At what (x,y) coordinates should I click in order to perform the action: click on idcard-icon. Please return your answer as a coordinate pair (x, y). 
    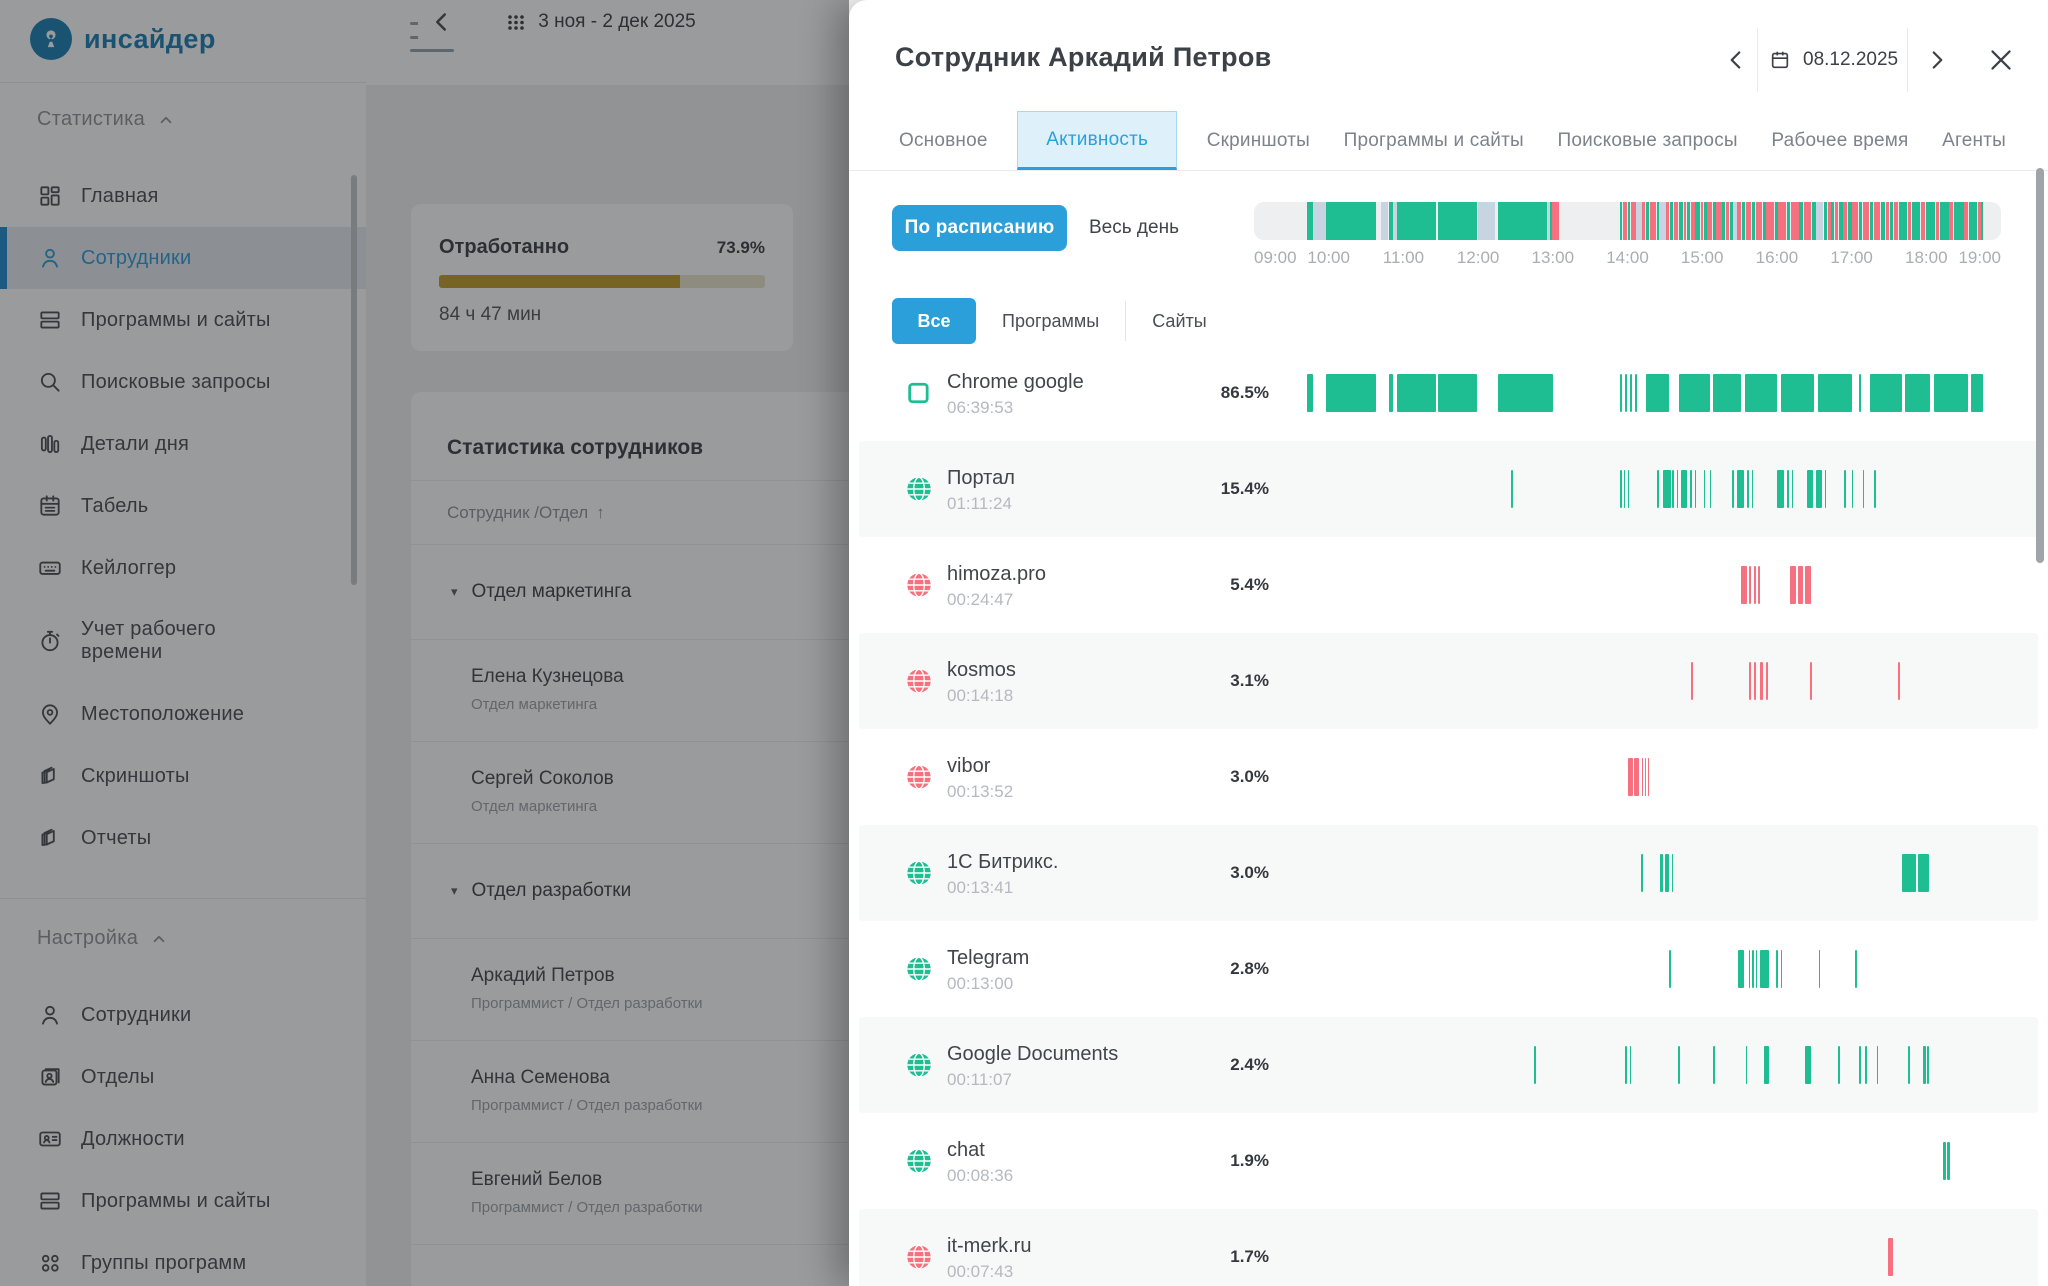
    Looking at the image, I should click on (50, 1139).